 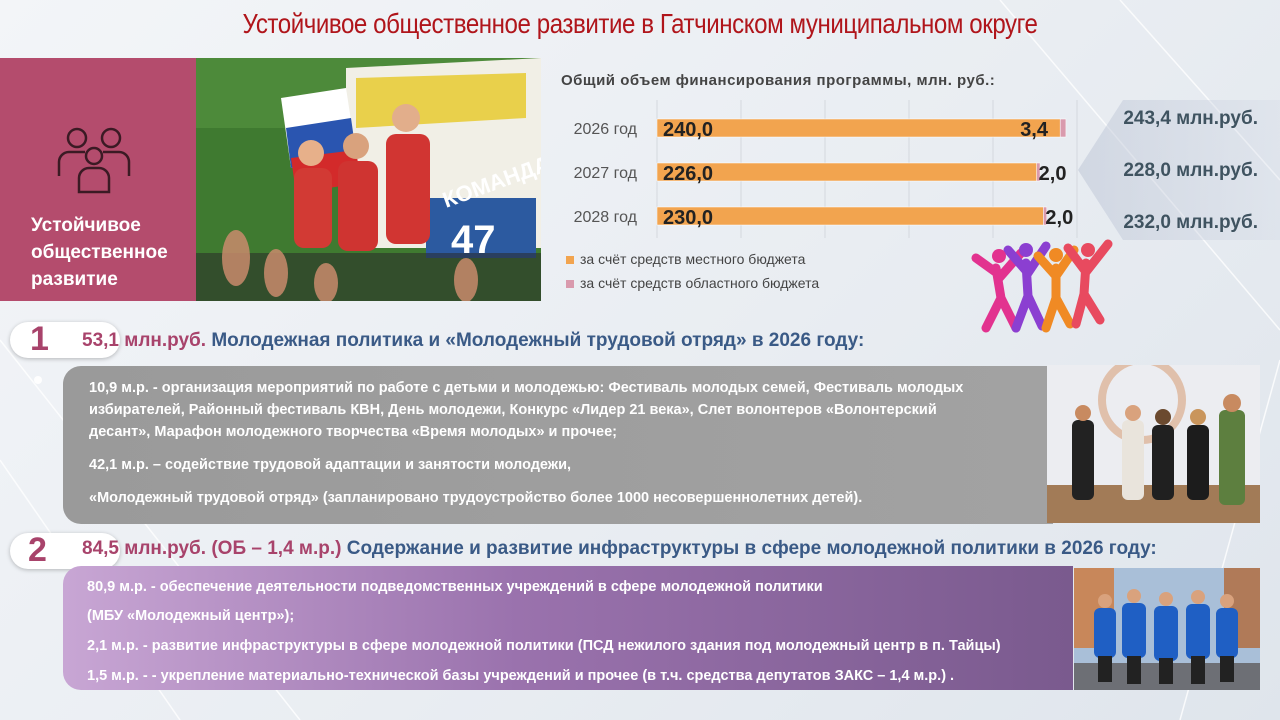 What do you see at coordinates (39, 339) in the screenshot?
I see `section-1-number: 1` at bounding box center [39, 339].